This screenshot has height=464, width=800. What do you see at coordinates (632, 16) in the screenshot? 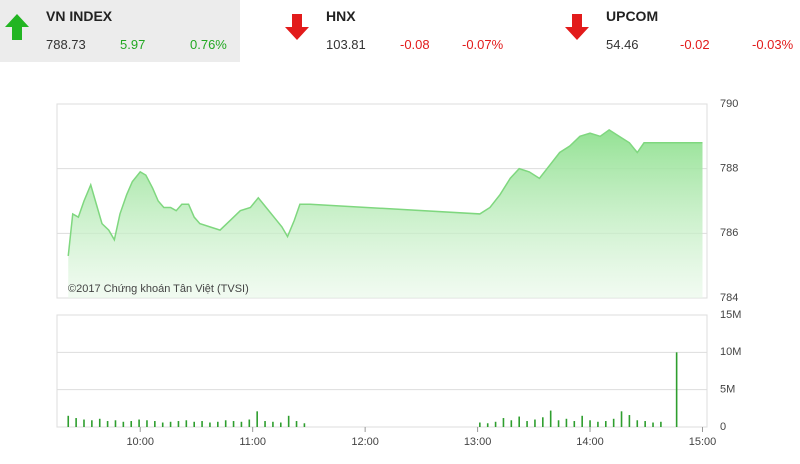
I see `index-name: UPCOM` at bounding box center [632, 16].